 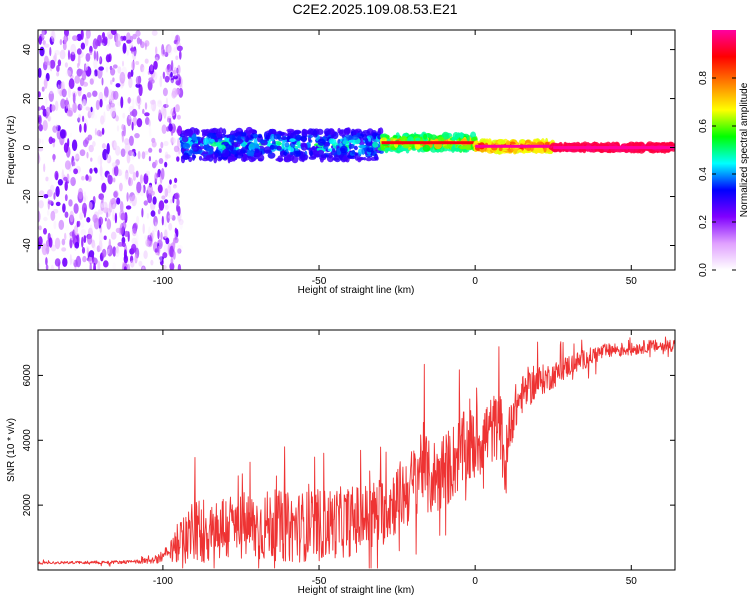 I want to click on colorbar-tick-label: 0.2, so click(x=703, y=222).